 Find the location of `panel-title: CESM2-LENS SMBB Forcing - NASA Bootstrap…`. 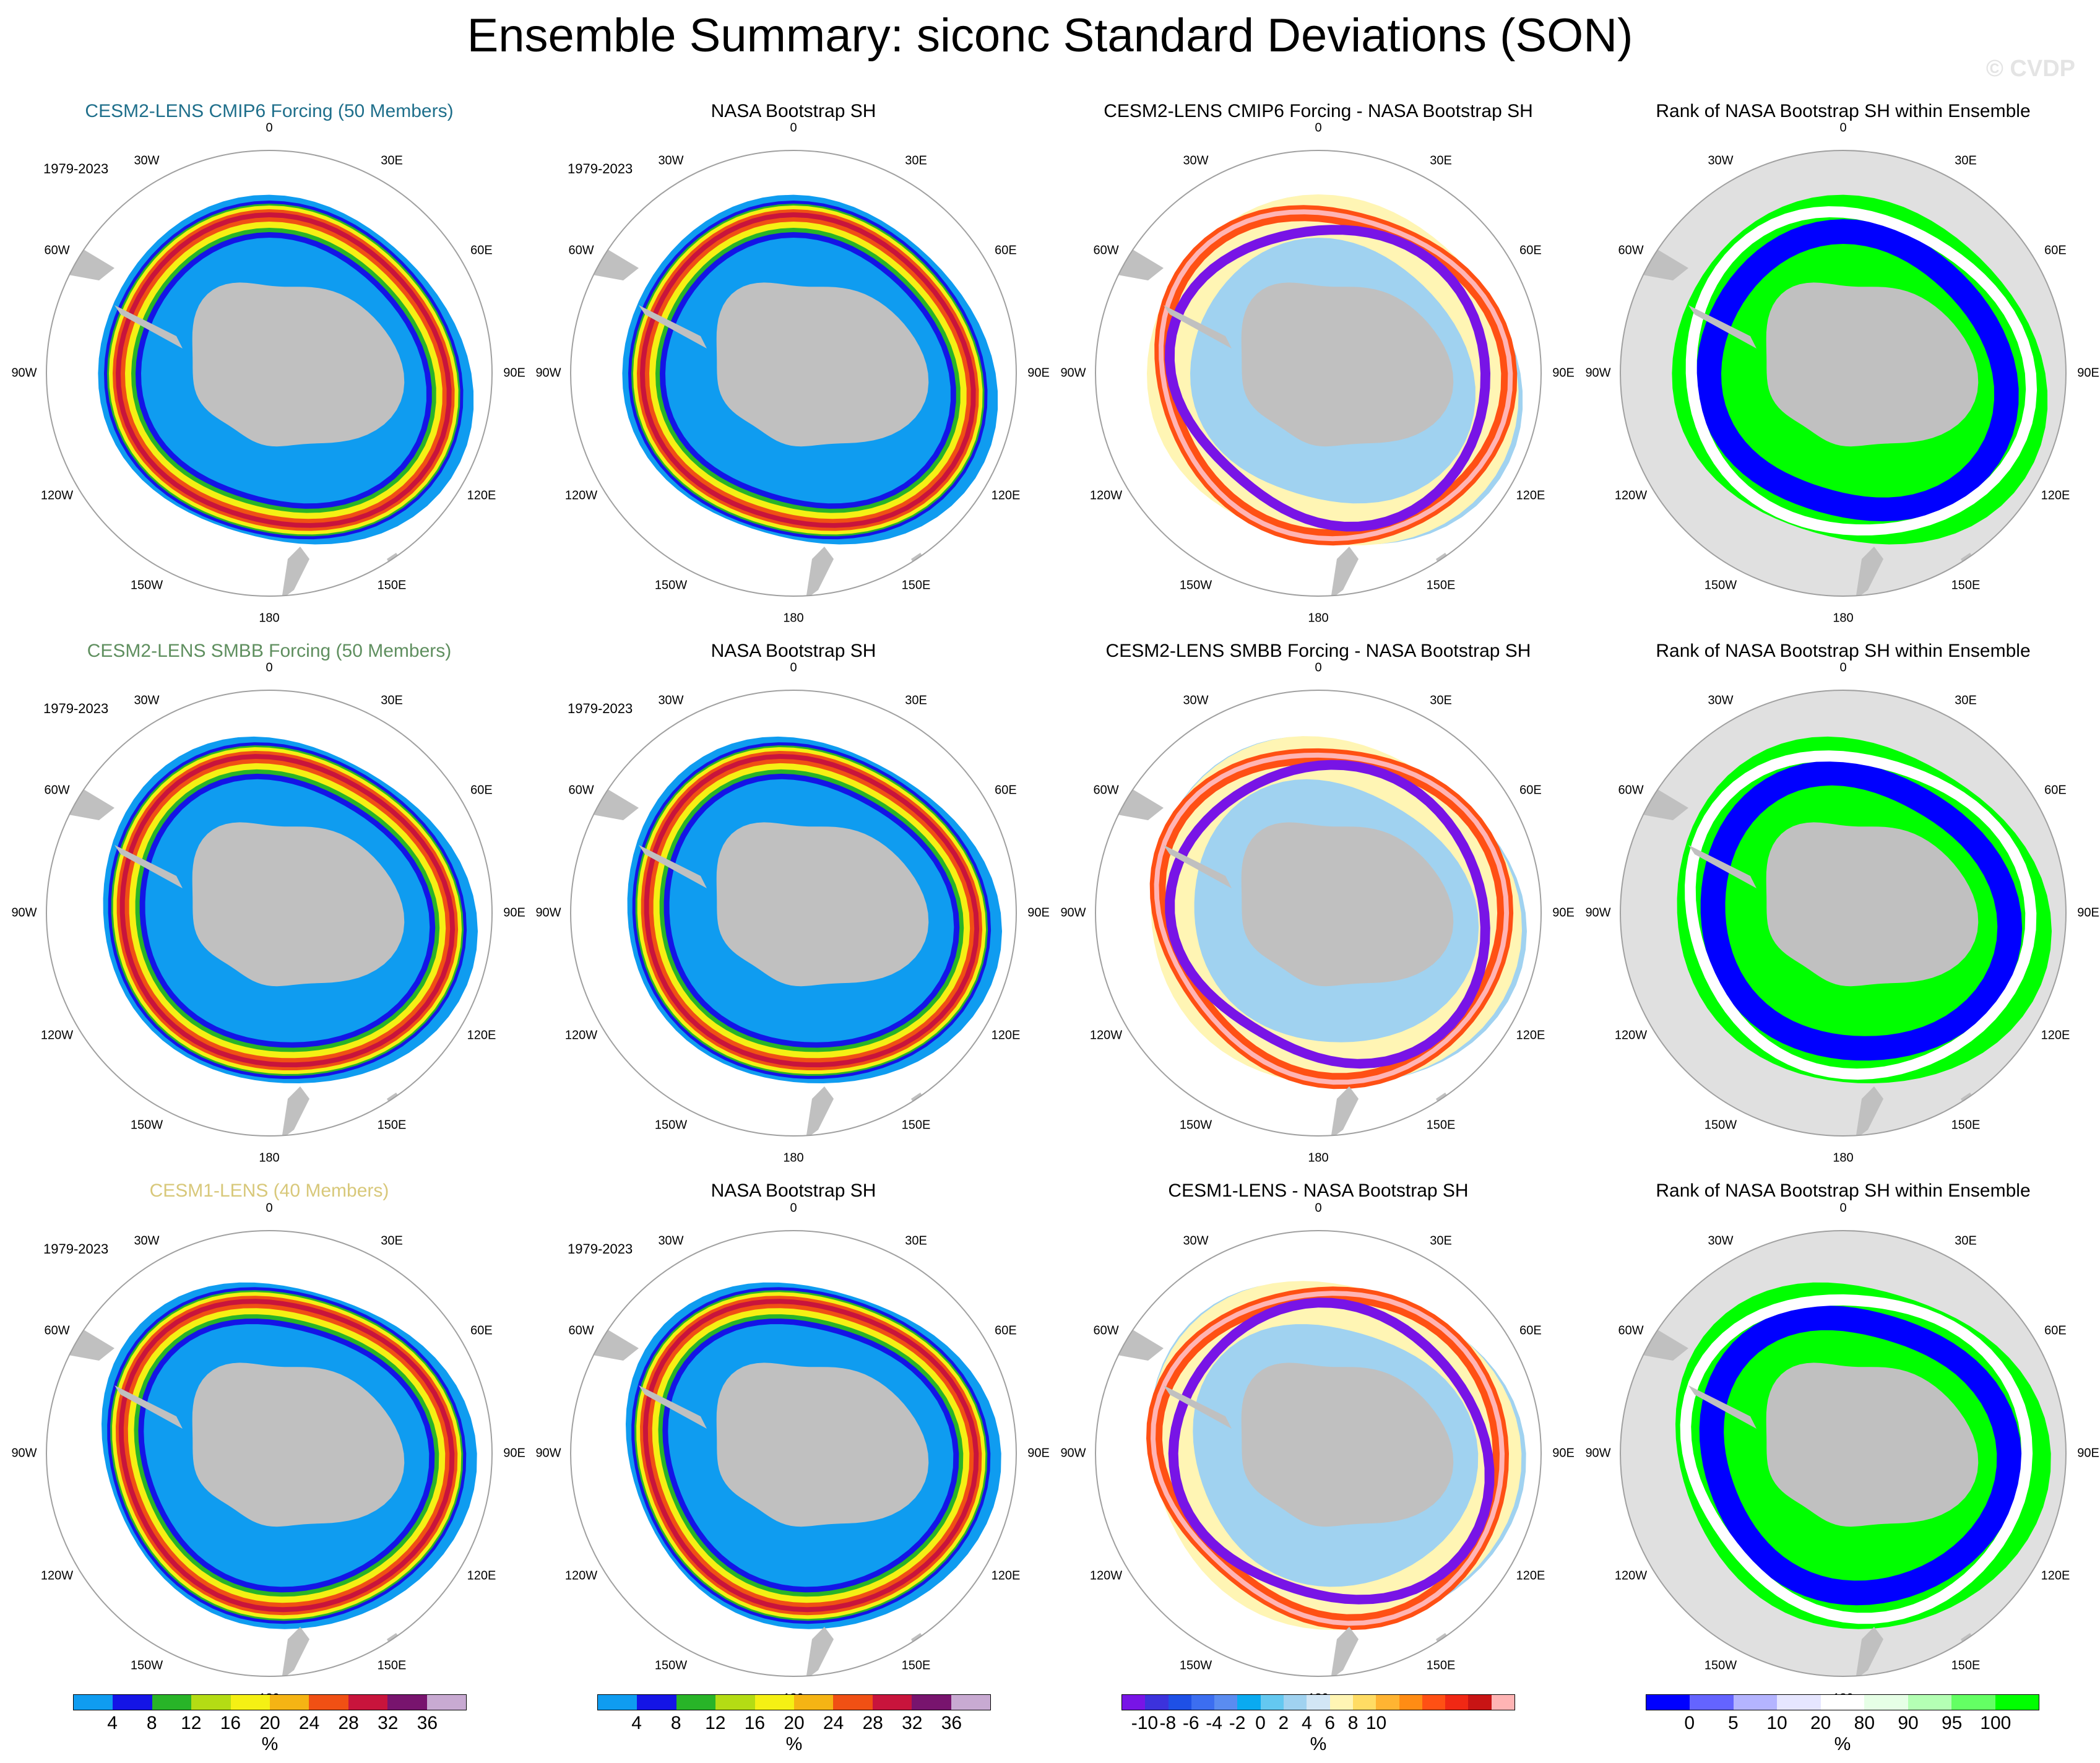

panel-title: CESM2-LENS SMBB Forcing - NASA Bootstrap… is located at coordinates (1318, 651).